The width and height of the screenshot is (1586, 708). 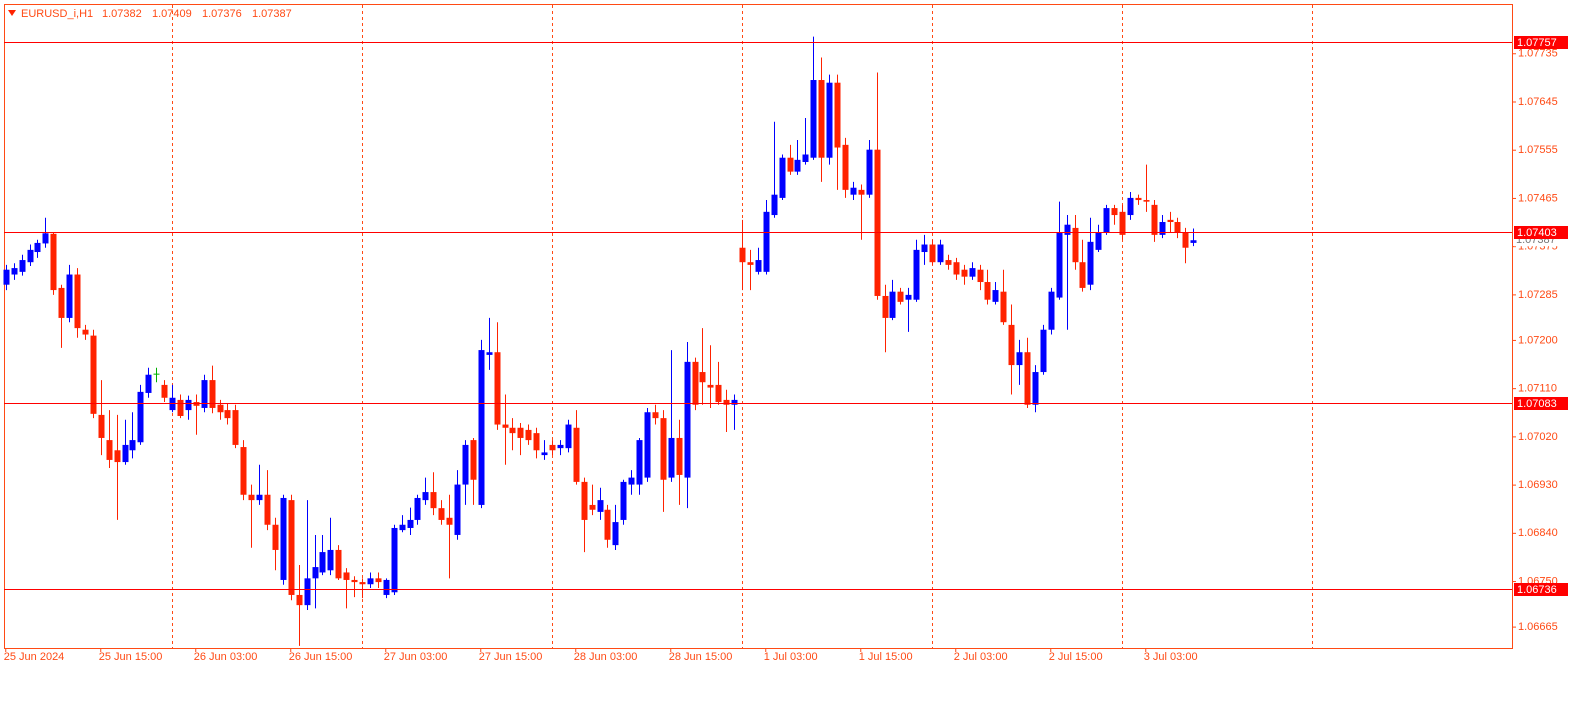 I want to click on level-label: 1.07083, so click(x=1537, y=404).